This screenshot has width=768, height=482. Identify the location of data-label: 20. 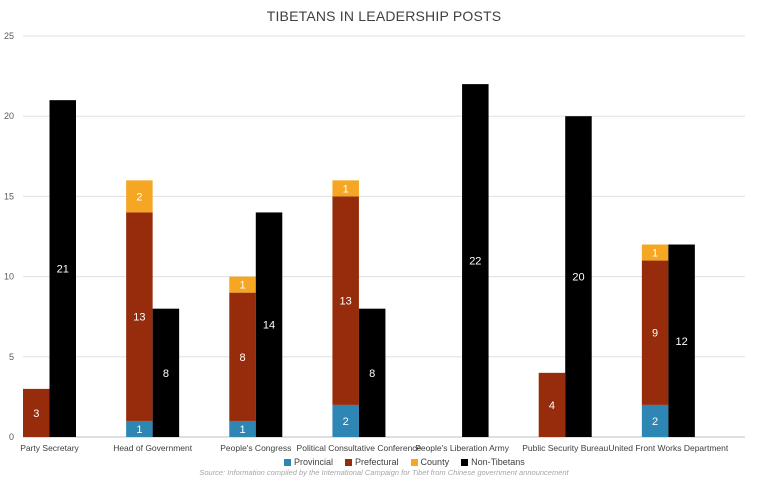
(578, 278).